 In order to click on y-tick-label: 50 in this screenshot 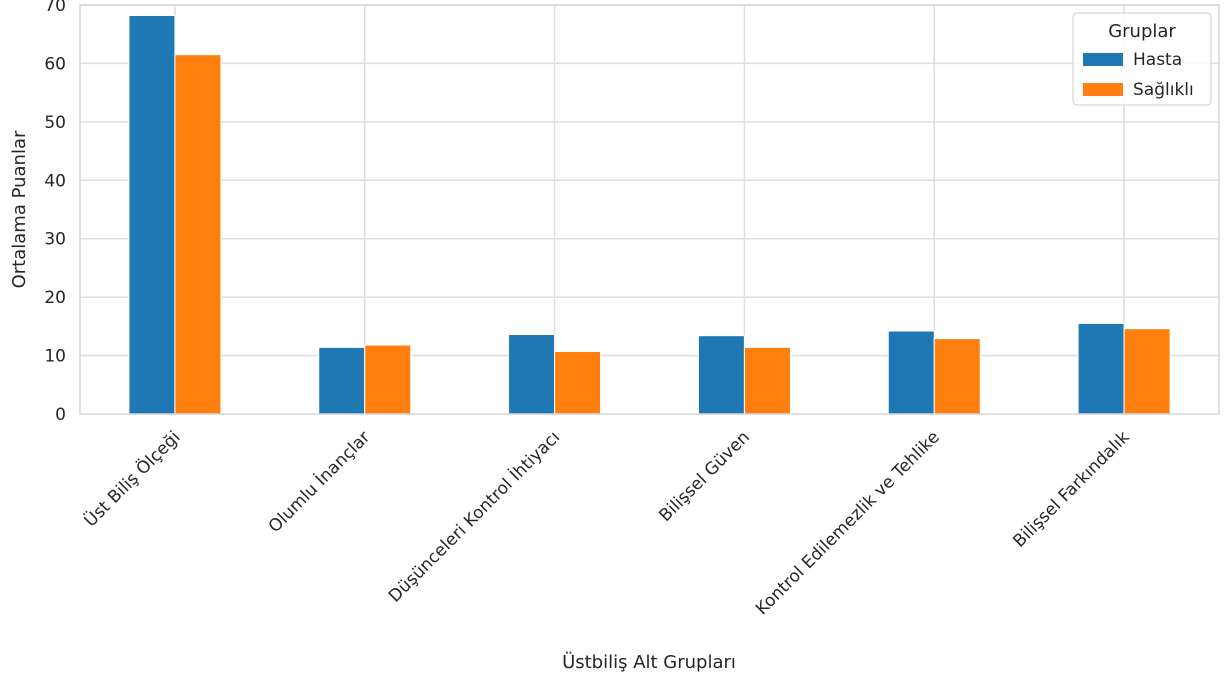, I will do `click(55, 123)`.